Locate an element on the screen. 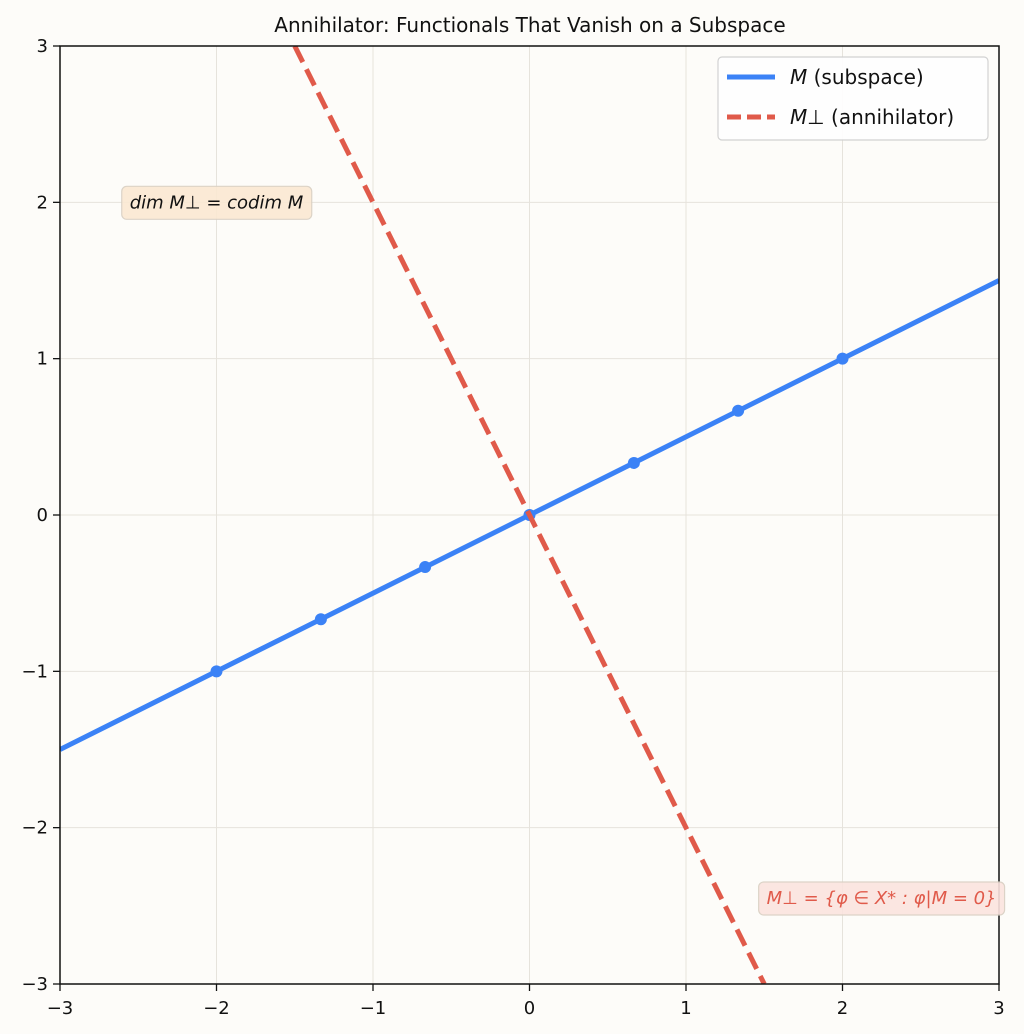 The width and height of the screenshot is (1024, 1034). legend: M (subspace) M⊥ (annihilator) is located at coordinates (853, 98).